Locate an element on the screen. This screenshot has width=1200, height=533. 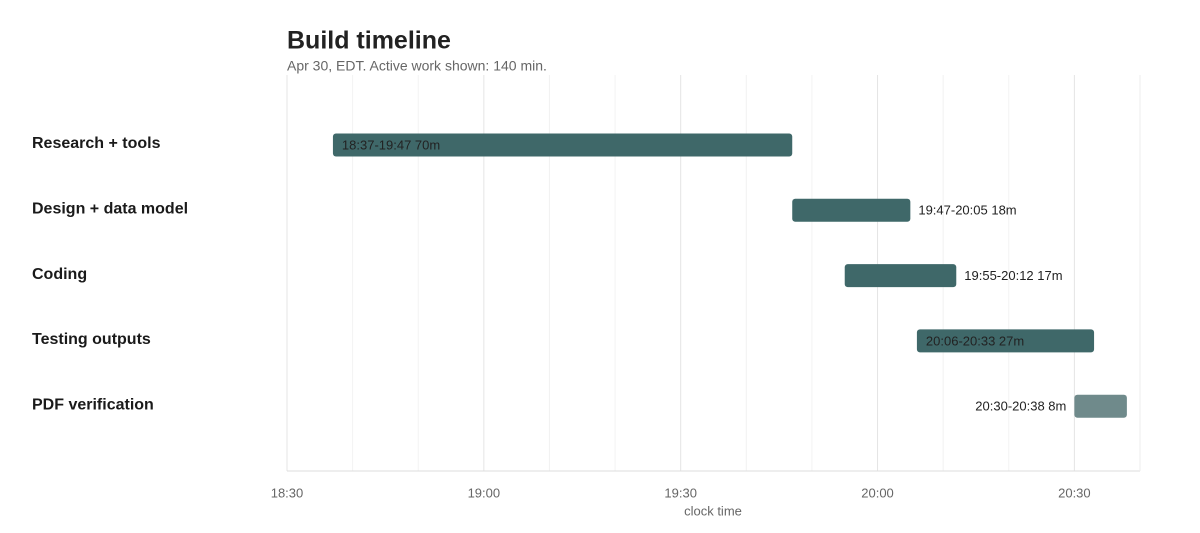
category-label: Coding is located at coordinates (59, 274).